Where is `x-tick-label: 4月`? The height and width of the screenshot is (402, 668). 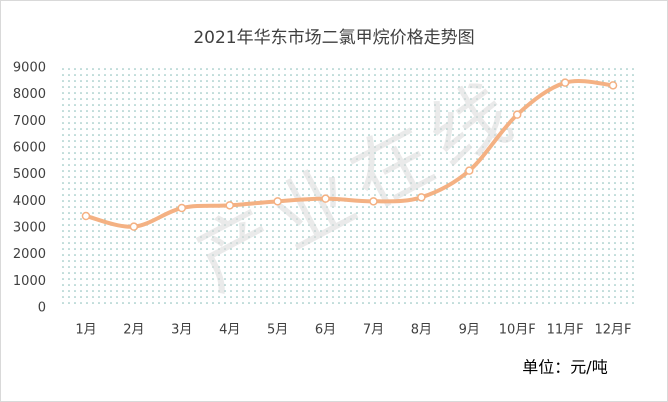 x-tick-label: 4月 is located at coordinates (229, 330).